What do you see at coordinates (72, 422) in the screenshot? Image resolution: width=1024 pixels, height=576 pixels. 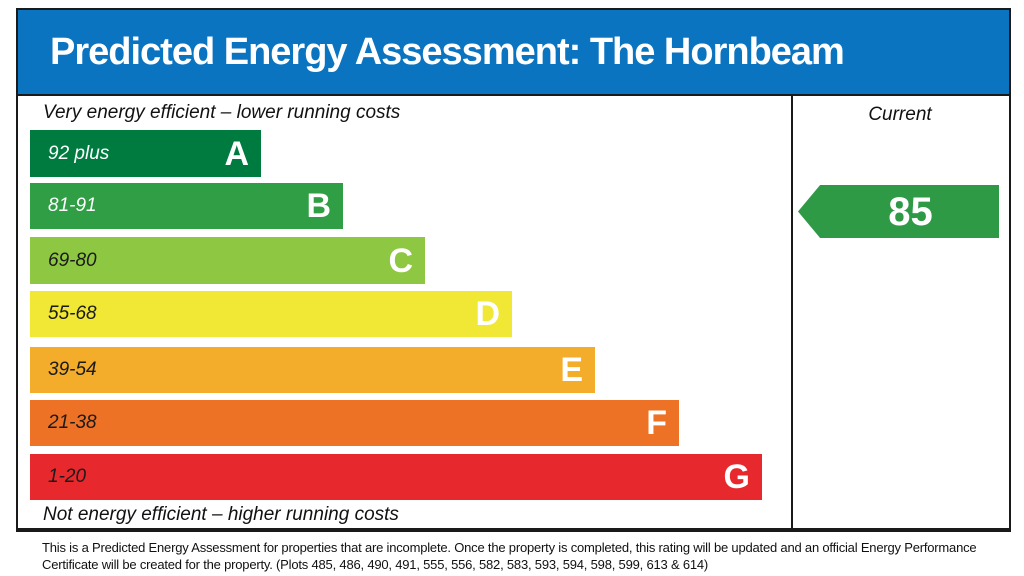 I see `band-range-label: 21-38` at bounding box center [72, 422].